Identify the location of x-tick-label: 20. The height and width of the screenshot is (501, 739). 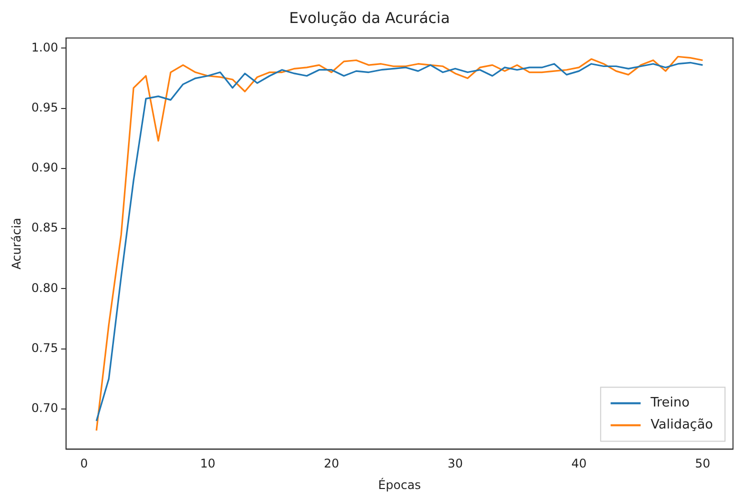
(332, 463).